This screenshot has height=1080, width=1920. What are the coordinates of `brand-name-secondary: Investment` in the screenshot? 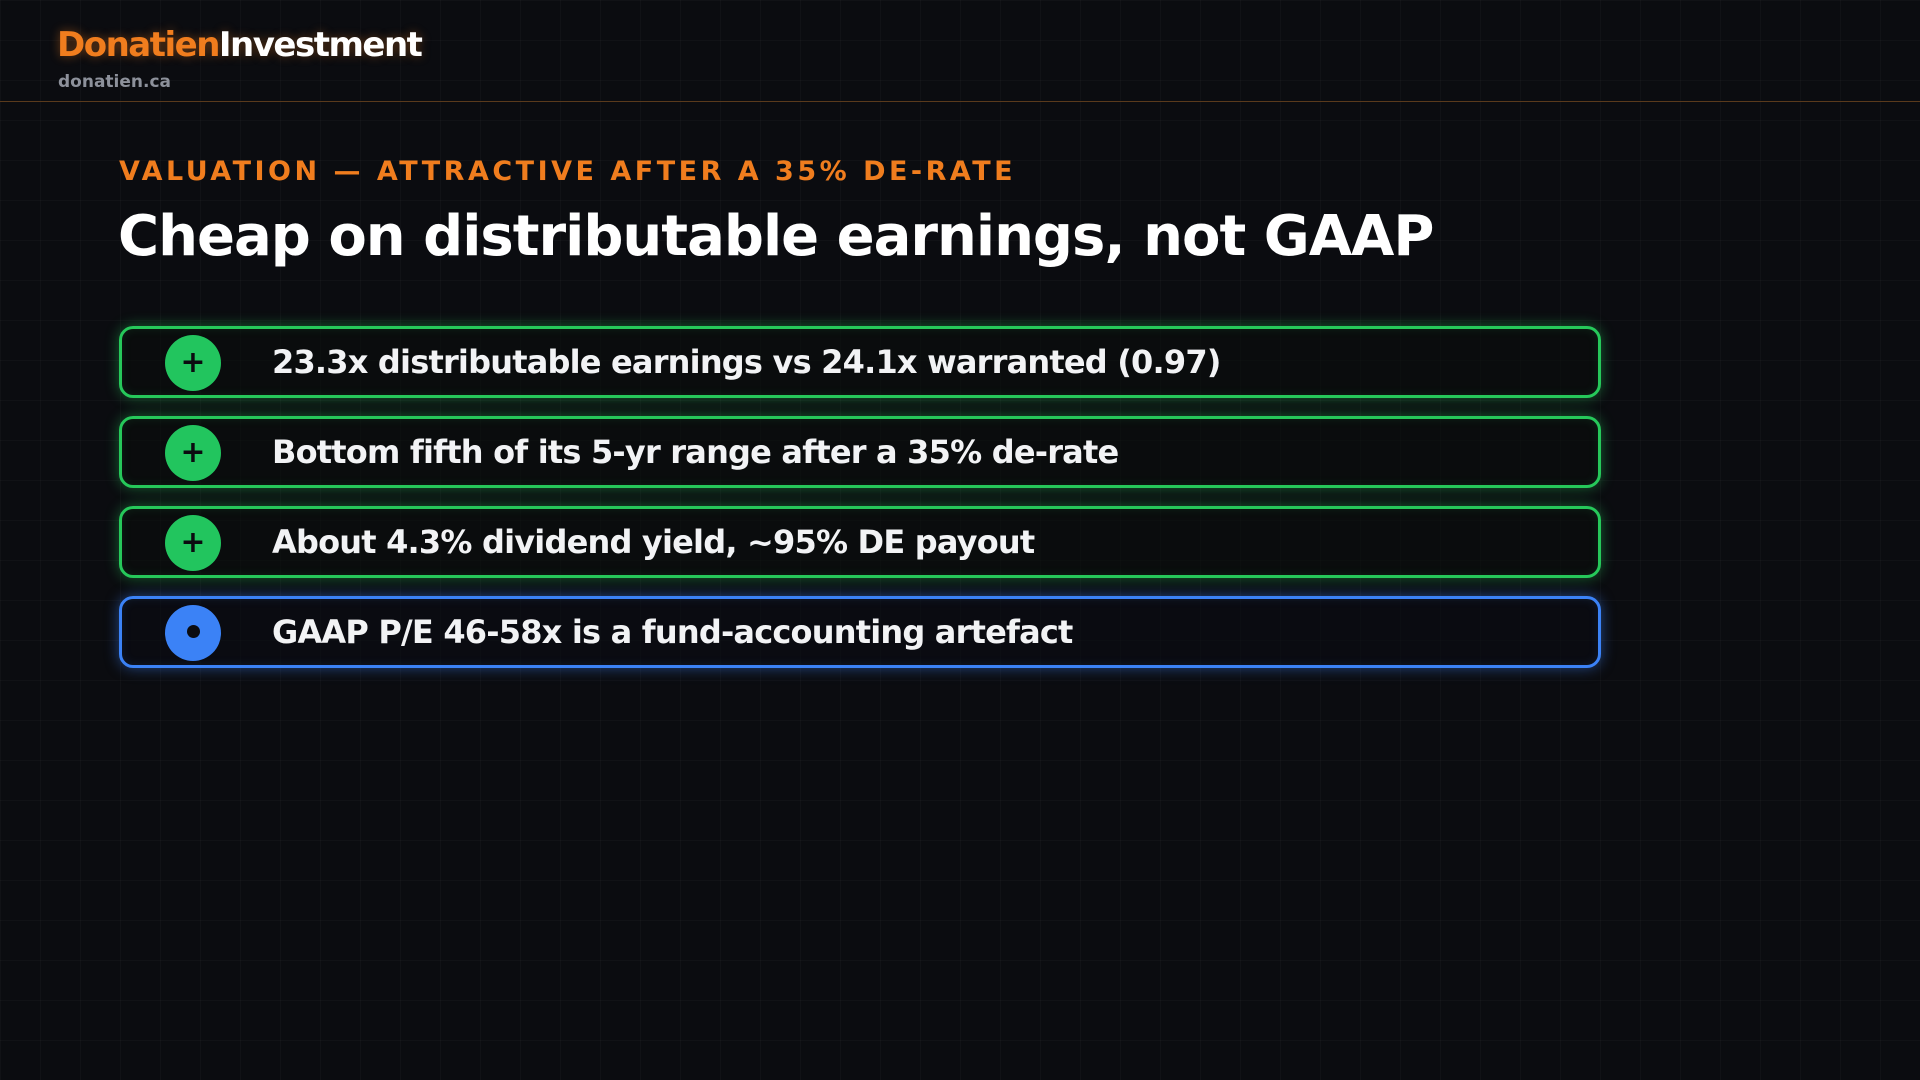 It's located at (320, 45).